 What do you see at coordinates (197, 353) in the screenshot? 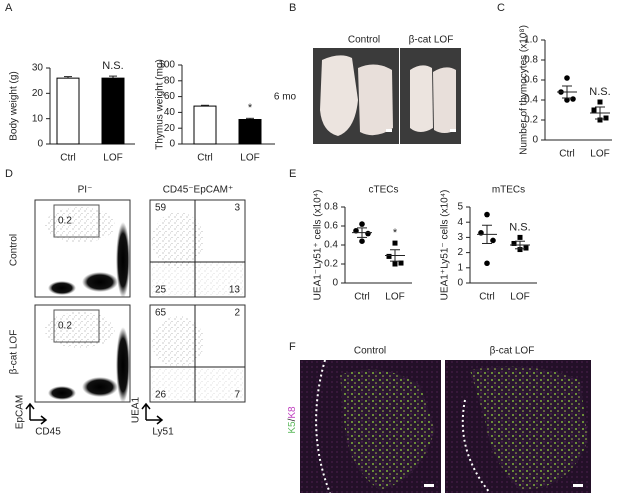
I see `flow-plot` at bounding box center [197, 353].